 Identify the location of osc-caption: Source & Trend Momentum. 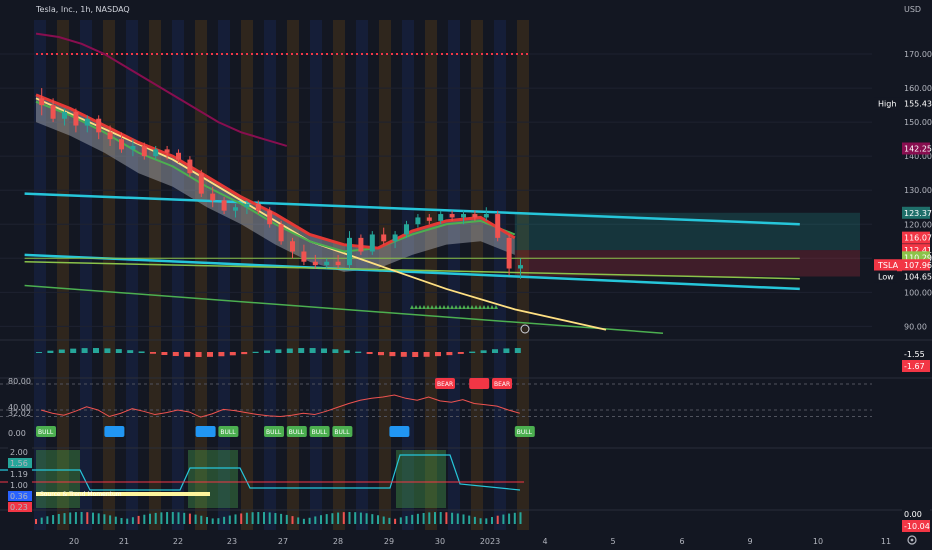
(81, 494).